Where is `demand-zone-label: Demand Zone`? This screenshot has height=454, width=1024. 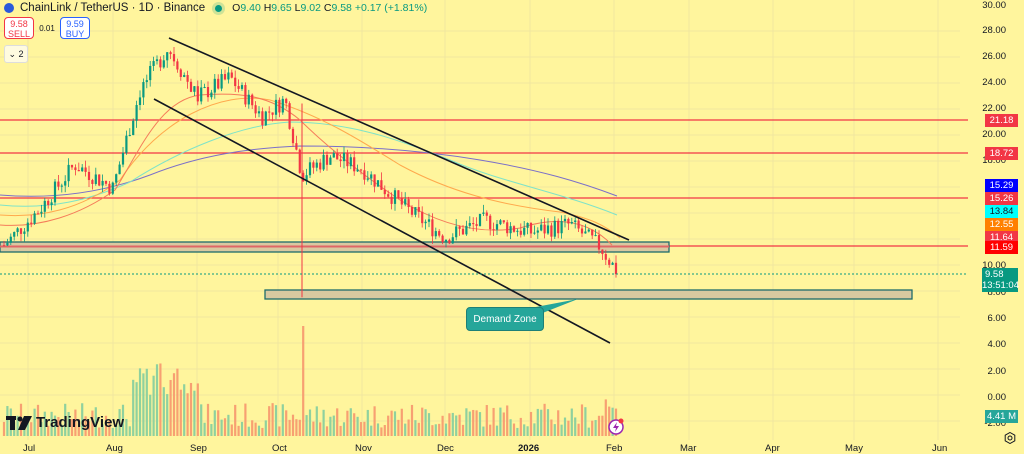
demand-zone-label: Demand Zone is located at coordinates (505, 319).